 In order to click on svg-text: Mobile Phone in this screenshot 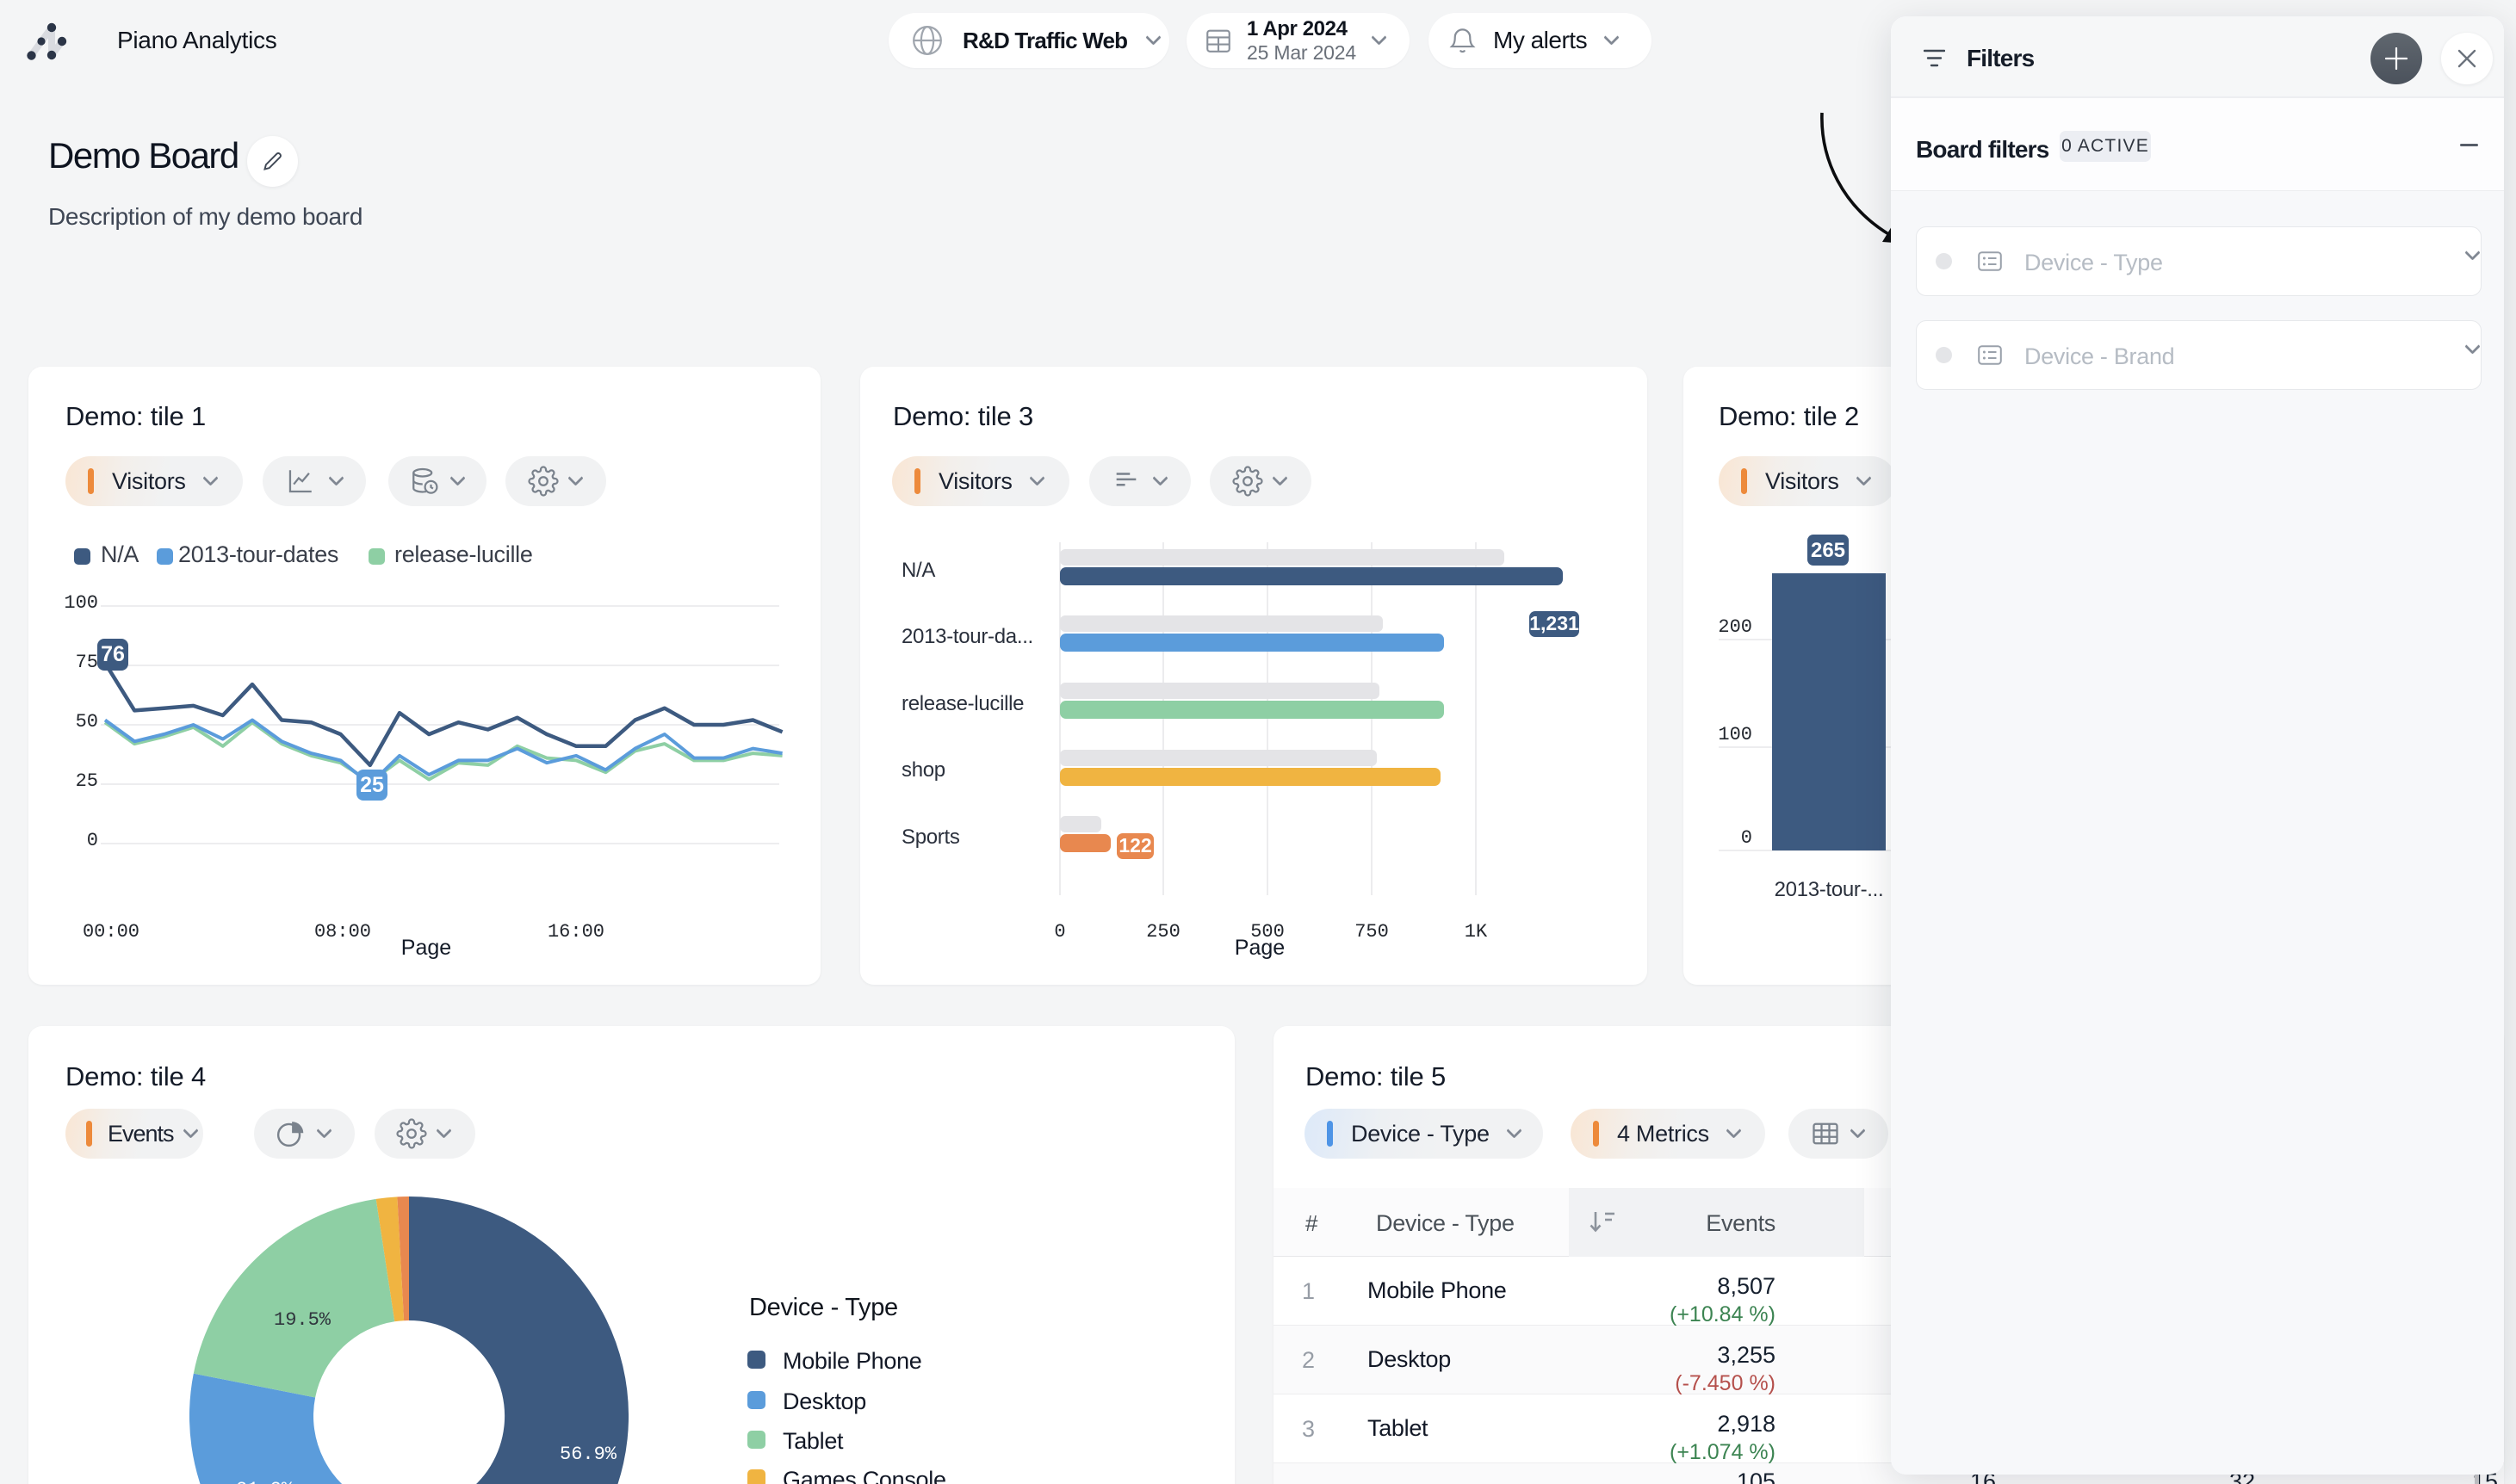, I will do `click(853, 1361)`.